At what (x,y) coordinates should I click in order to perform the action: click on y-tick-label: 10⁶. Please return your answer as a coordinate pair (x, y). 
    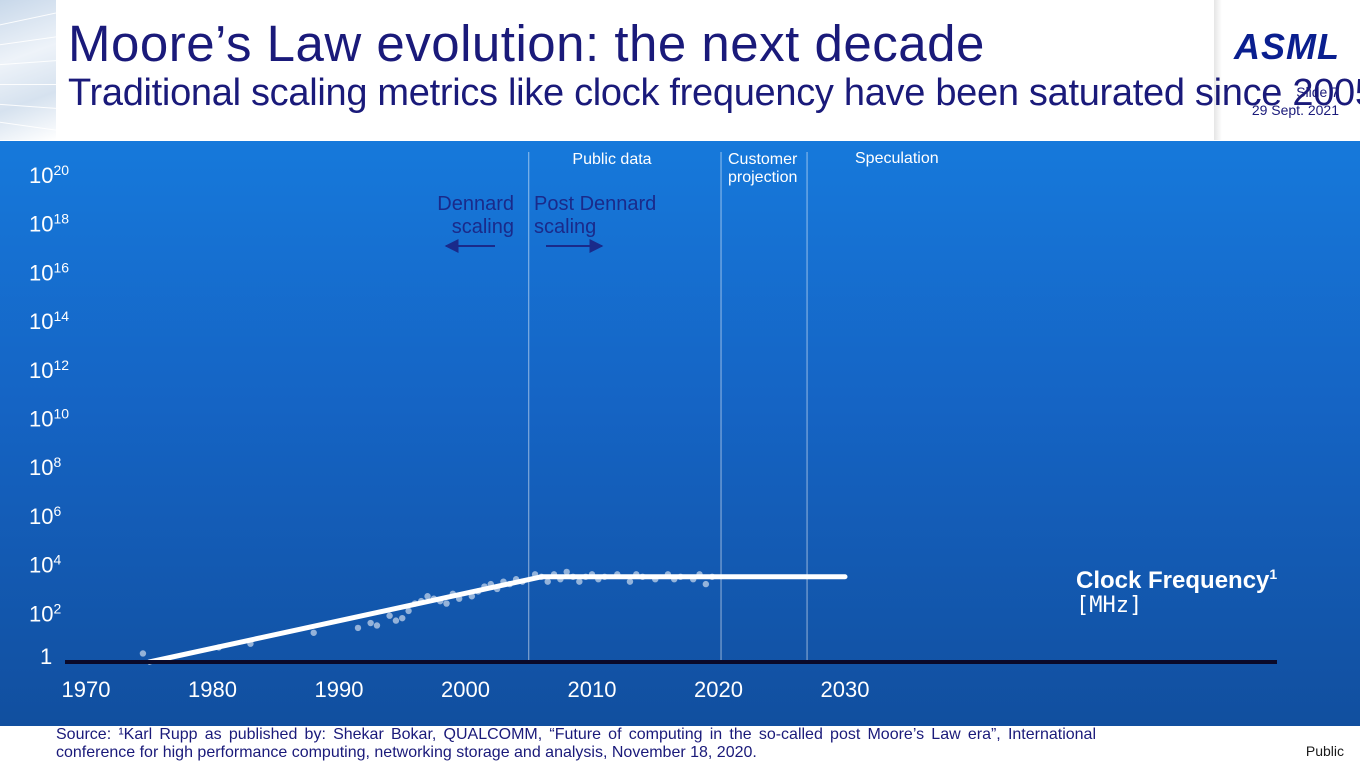
    Looking at the image, I should click on (45, 516).